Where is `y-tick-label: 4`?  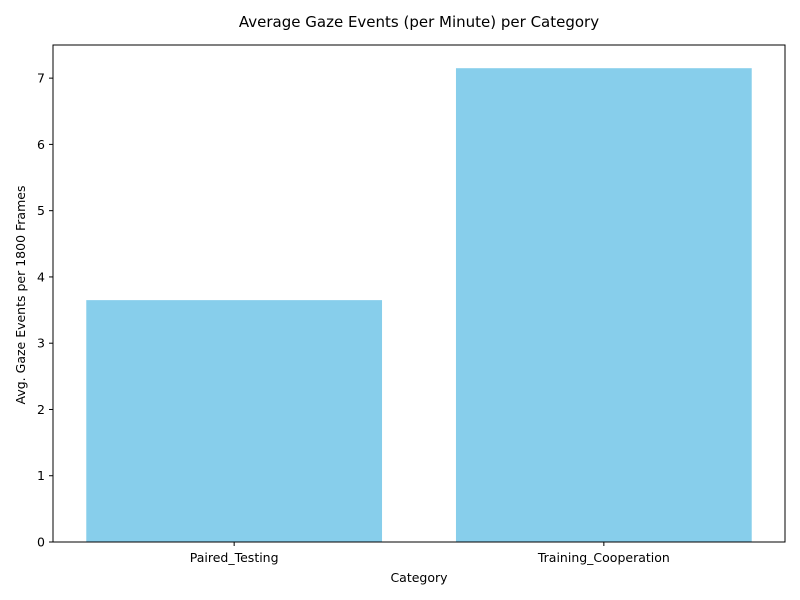 y-tick-label: 4 is located at coordinates (41, 276).